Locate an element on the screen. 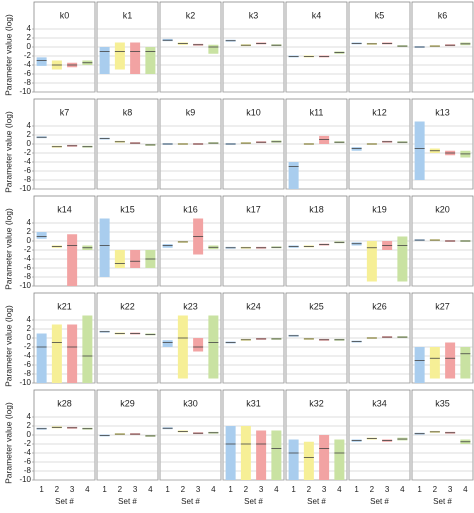 This screenshot has width=474, height=513. panel-title: k25 is located at coordinates (316, 306).